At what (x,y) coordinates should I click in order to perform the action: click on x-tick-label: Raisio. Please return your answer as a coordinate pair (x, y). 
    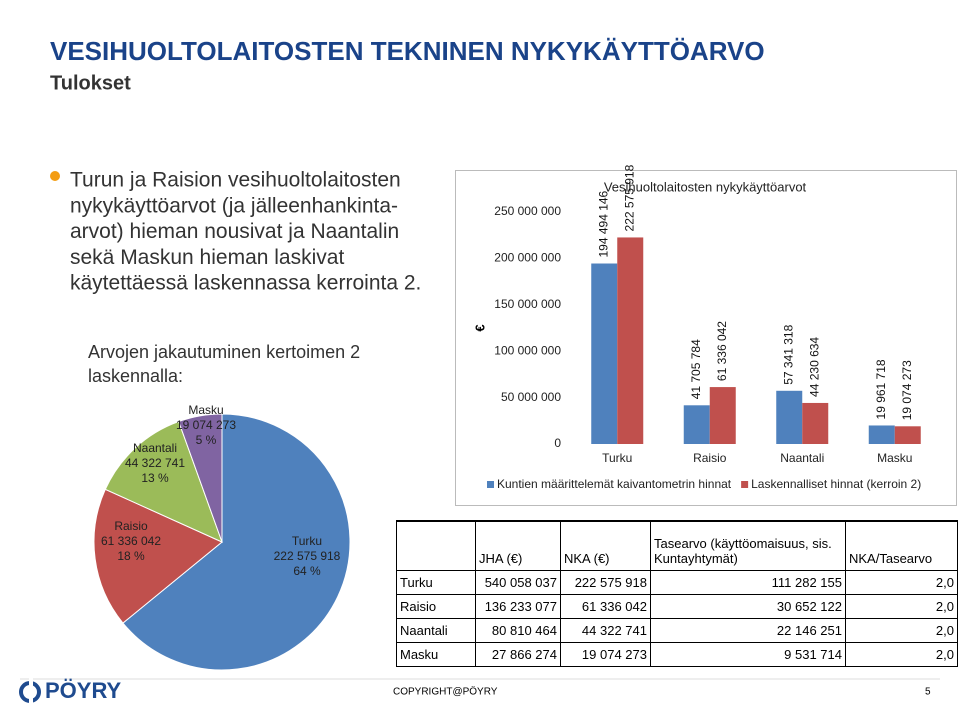
    Looking at the image, I should click on (710, 458).